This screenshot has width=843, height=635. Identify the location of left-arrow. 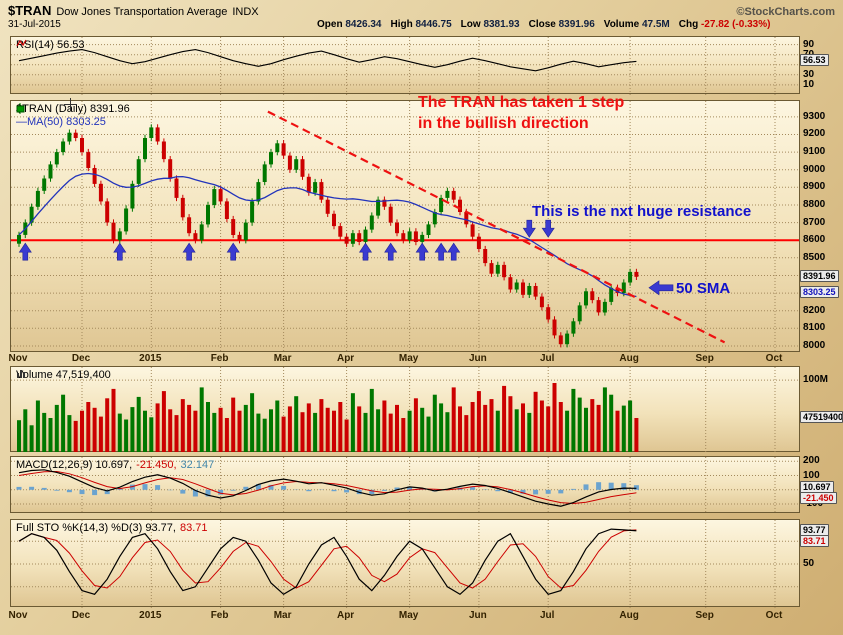
(661, 288).